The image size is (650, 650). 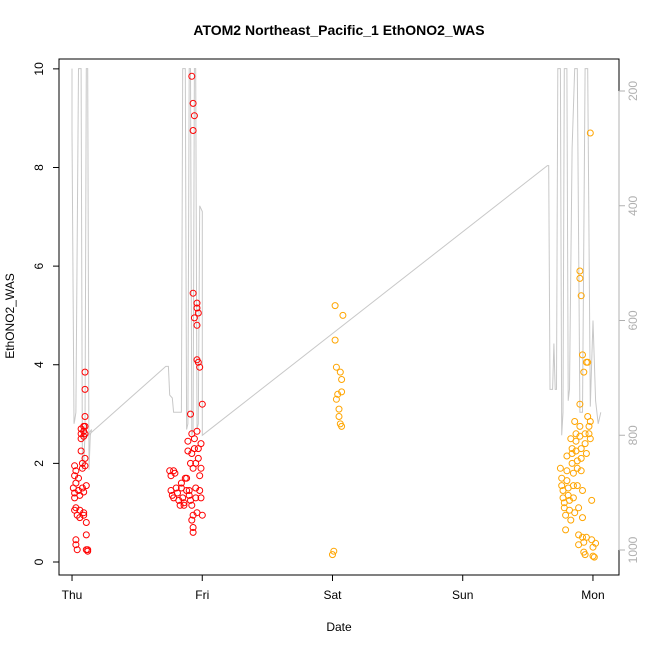 What do you see at coordinates (462, 595) in the screenshot?
I see `x-tick-label: Sun` at bounding box center [462, 595].